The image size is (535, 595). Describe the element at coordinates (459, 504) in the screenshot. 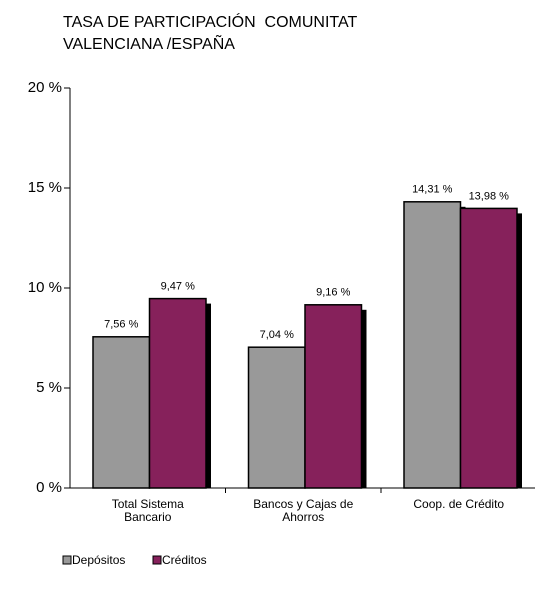

I see `x-tick-label: Coop. de Crédito` at that location.